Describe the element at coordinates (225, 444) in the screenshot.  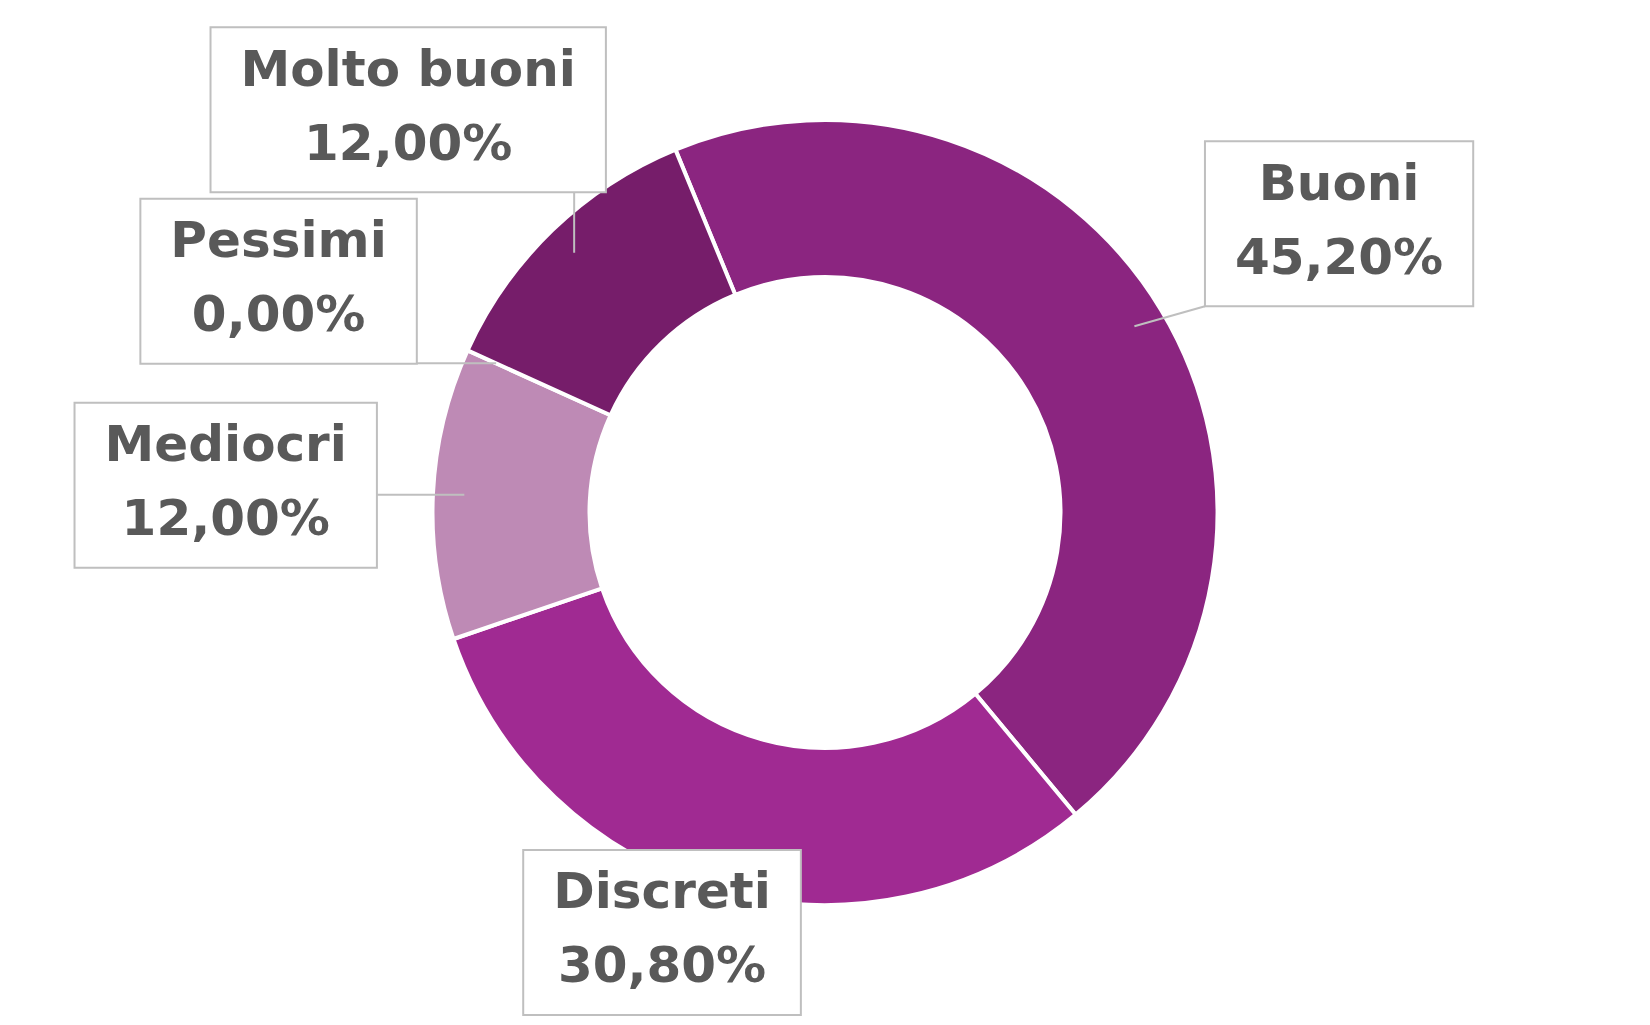
I see `slice-label: Mediocri` at that location.